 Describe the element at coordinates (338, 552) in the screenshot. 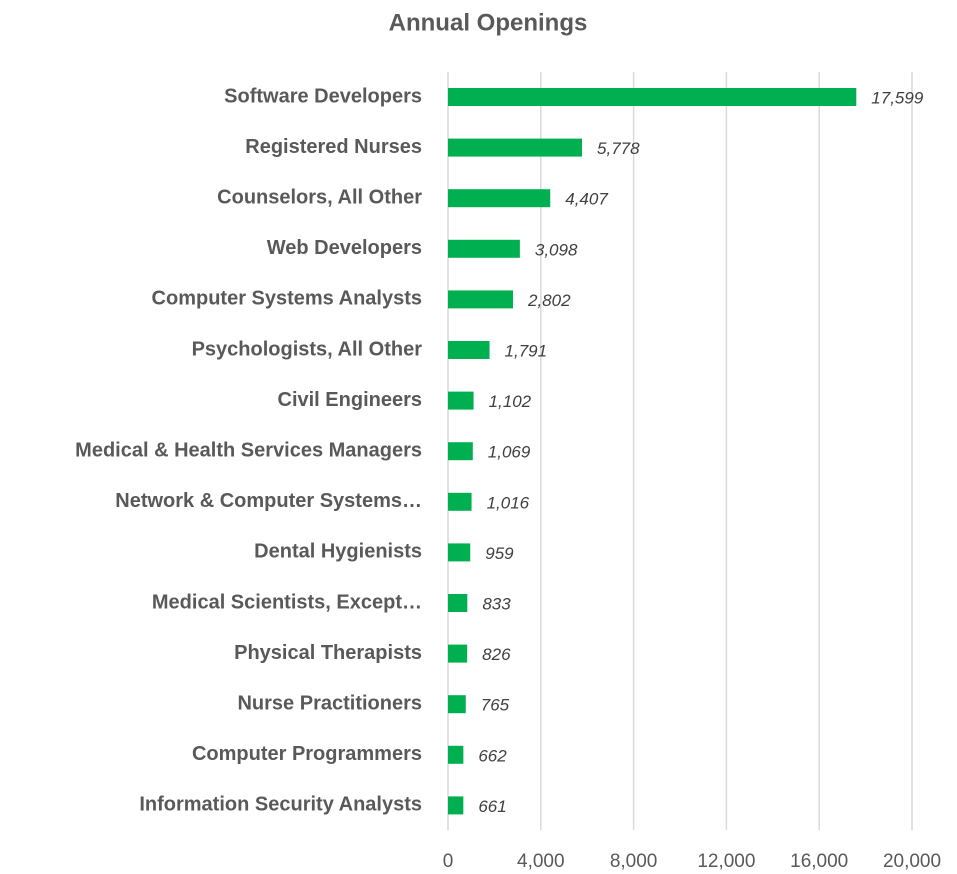

I see `y-tick-label: Dental Hygienists` at that location.